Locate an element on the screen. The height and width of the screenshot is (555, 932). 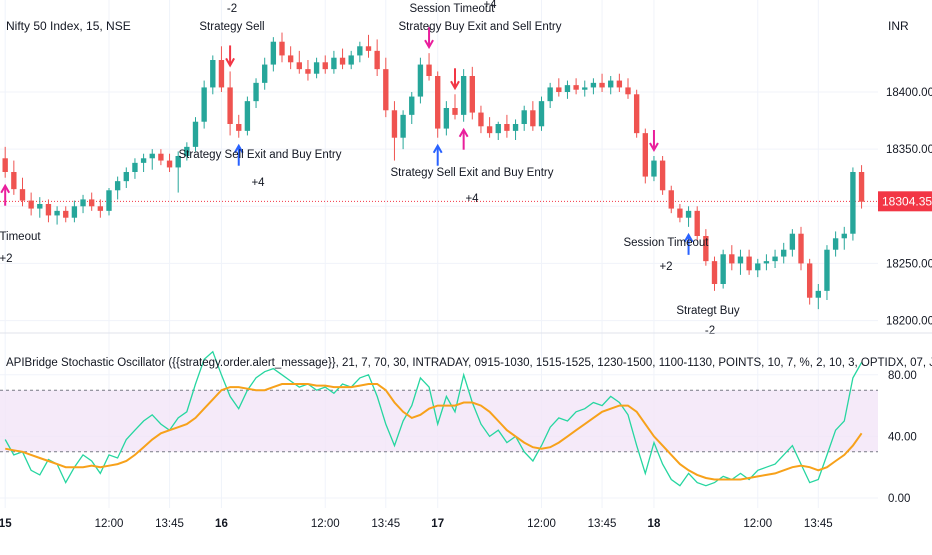
price-badge is located at coordinates (905, 201).